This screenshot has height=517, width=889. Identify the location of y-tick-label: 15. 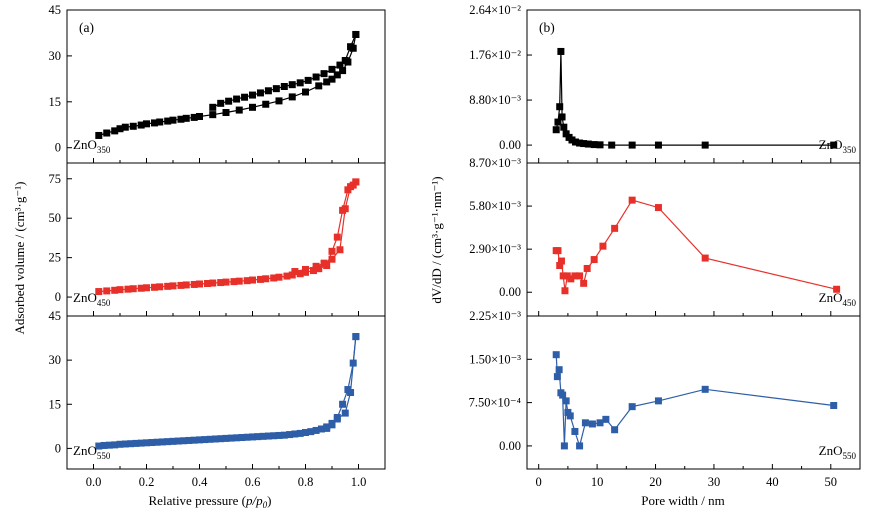
(55, 404).